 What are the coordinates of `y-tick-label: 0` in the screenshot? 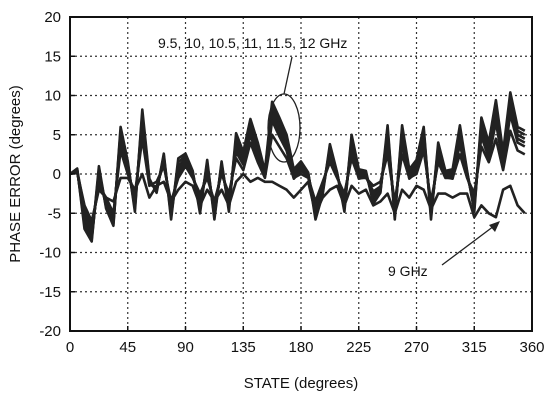 It's located at (57, 174).